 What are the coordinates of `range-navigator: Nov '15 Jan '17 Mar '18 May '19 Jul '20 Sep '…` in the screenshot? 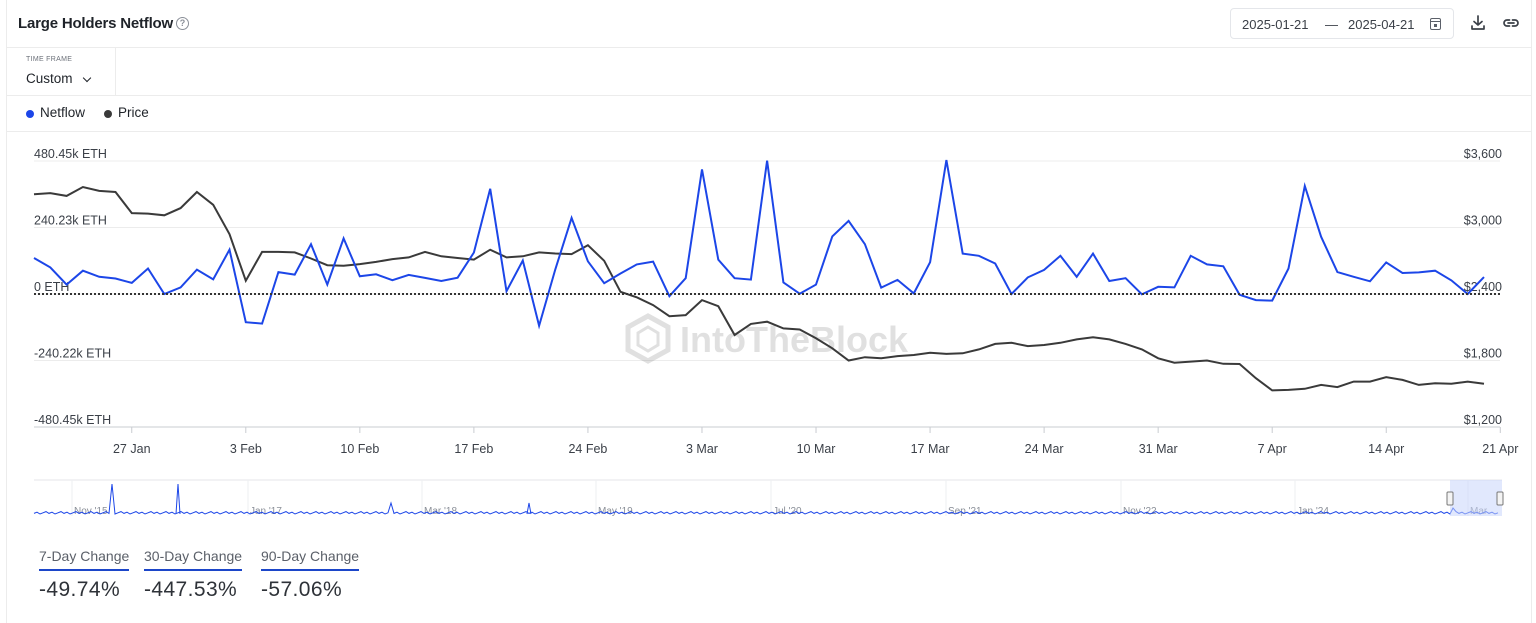 It's located at (768, 498).